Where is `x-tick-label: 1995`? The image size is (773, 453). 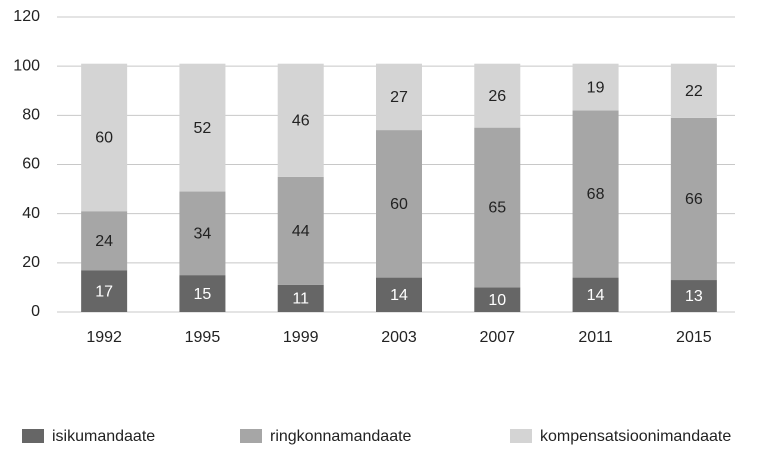
x-tick-label: 1995 is located at coordinates (203, 337).